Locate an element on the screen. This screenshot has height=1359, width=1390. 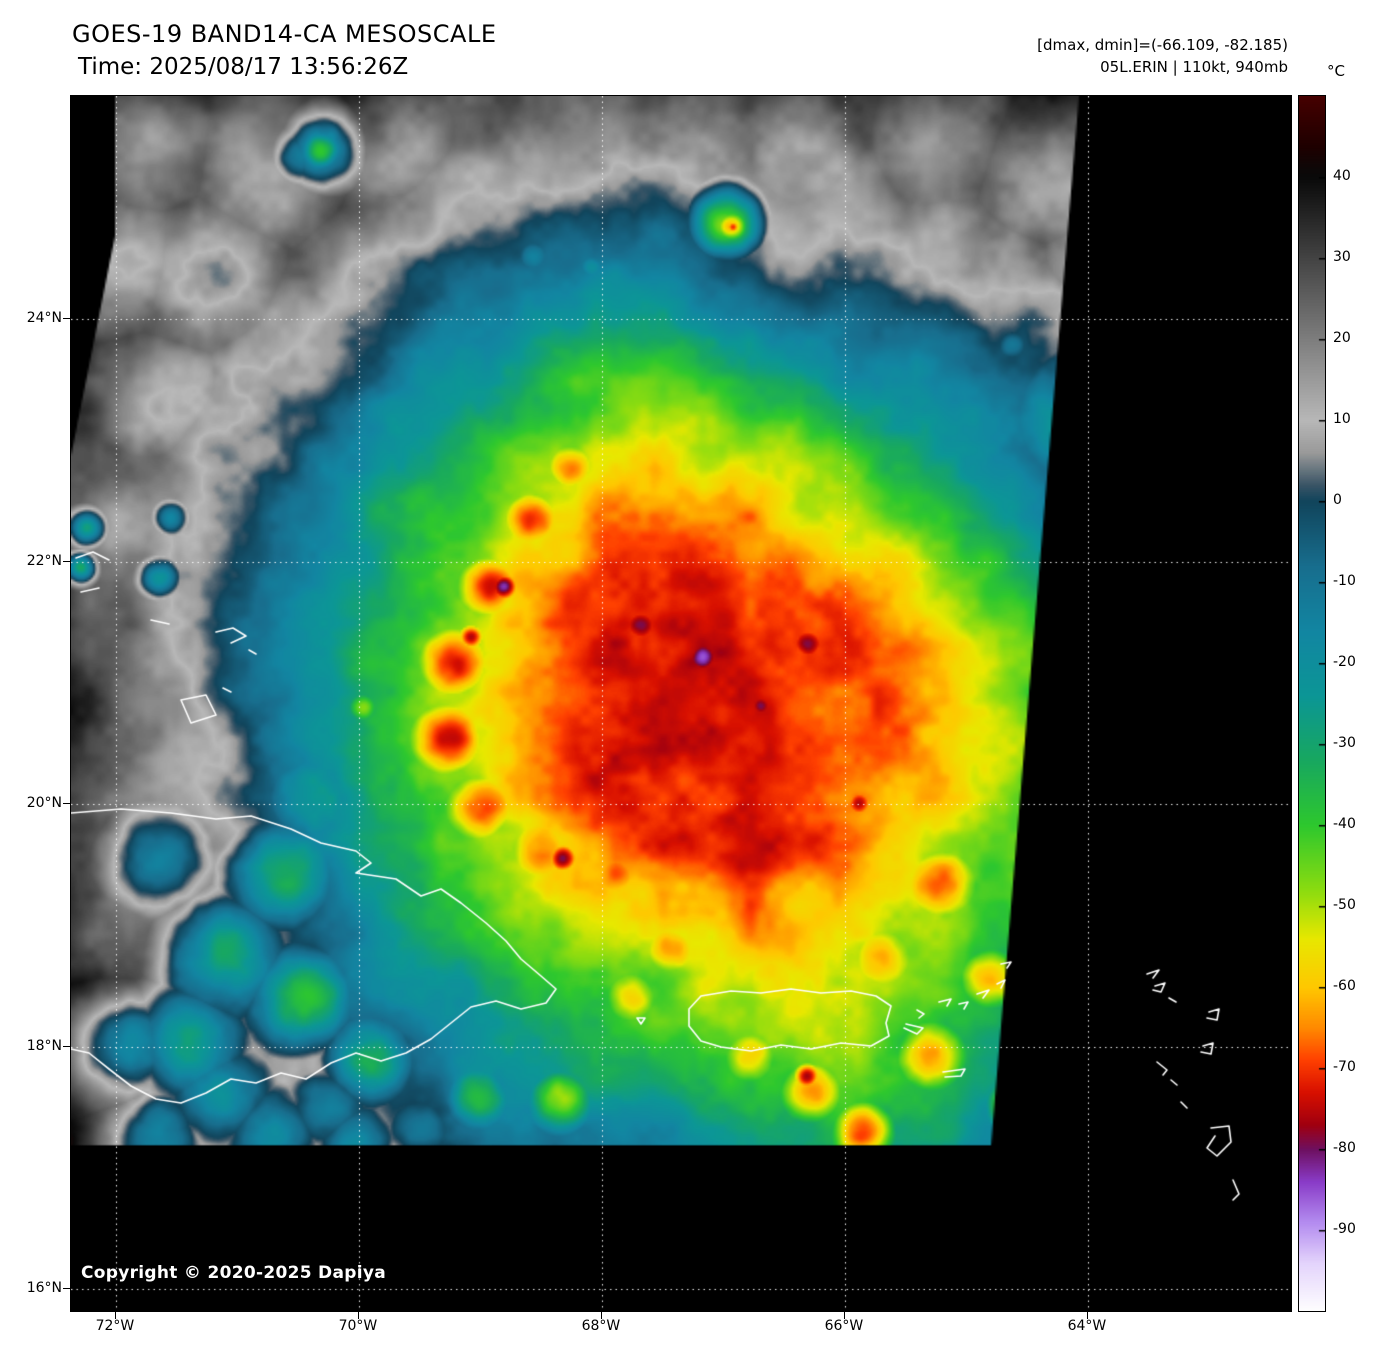
lat-tick-label: 22°N is located at coordinates (44, 560).